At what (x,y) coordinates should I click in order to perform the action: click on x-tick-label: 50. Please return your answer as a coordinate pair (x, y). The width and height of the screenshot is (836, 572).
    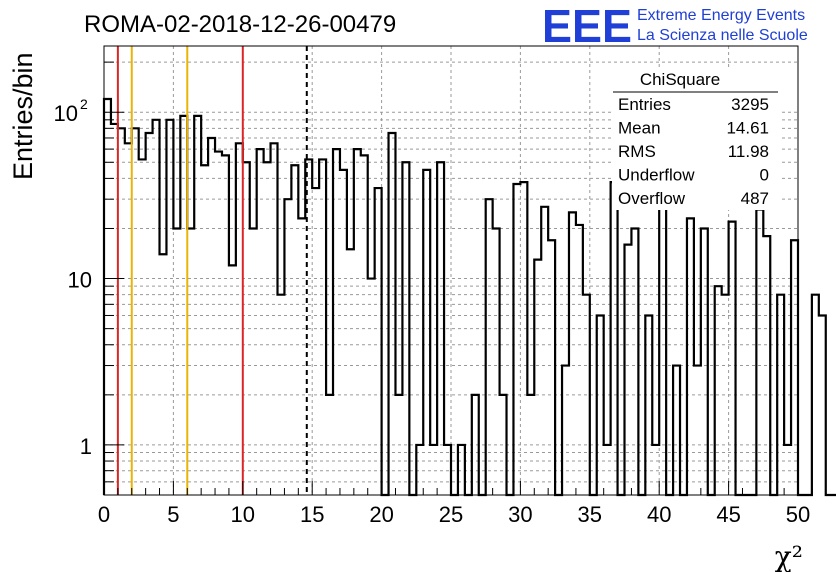
    Looking at the image, I should click on (798, 514).